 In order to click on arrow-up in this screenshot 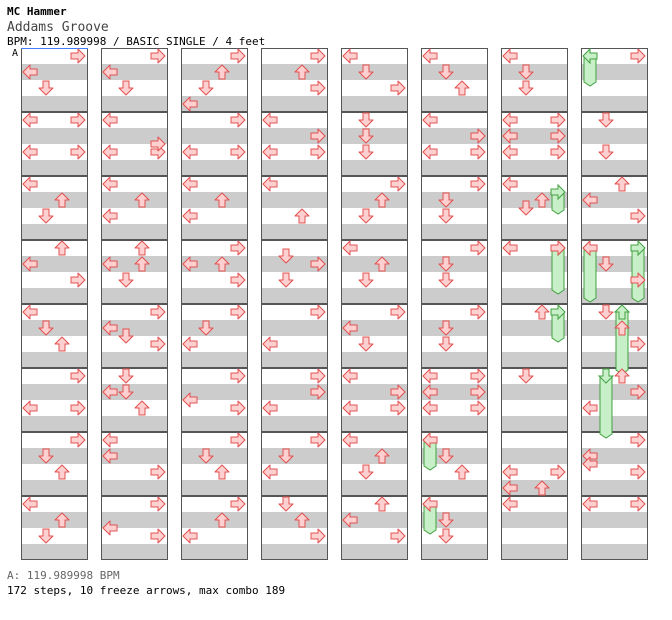, I will do `click(382, 200)`.